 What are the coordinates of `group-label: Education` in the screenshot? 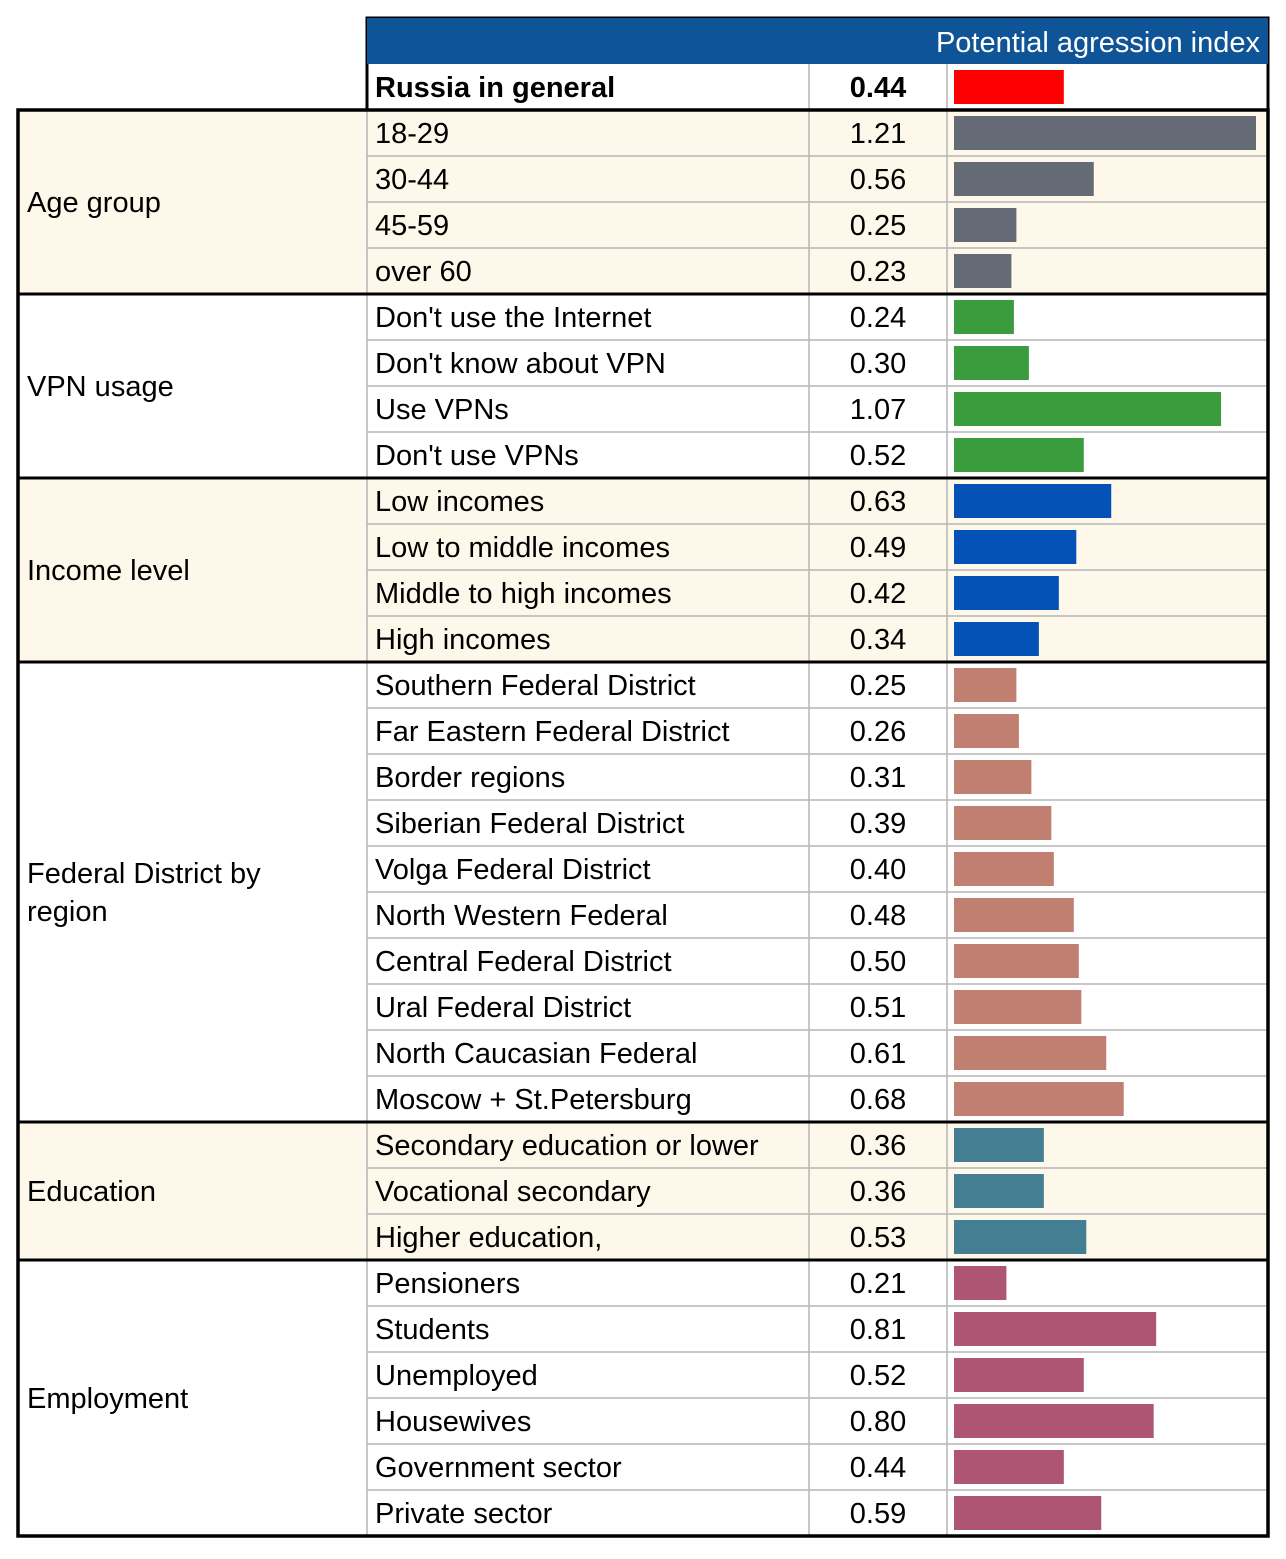 It's located at (91, 1192).